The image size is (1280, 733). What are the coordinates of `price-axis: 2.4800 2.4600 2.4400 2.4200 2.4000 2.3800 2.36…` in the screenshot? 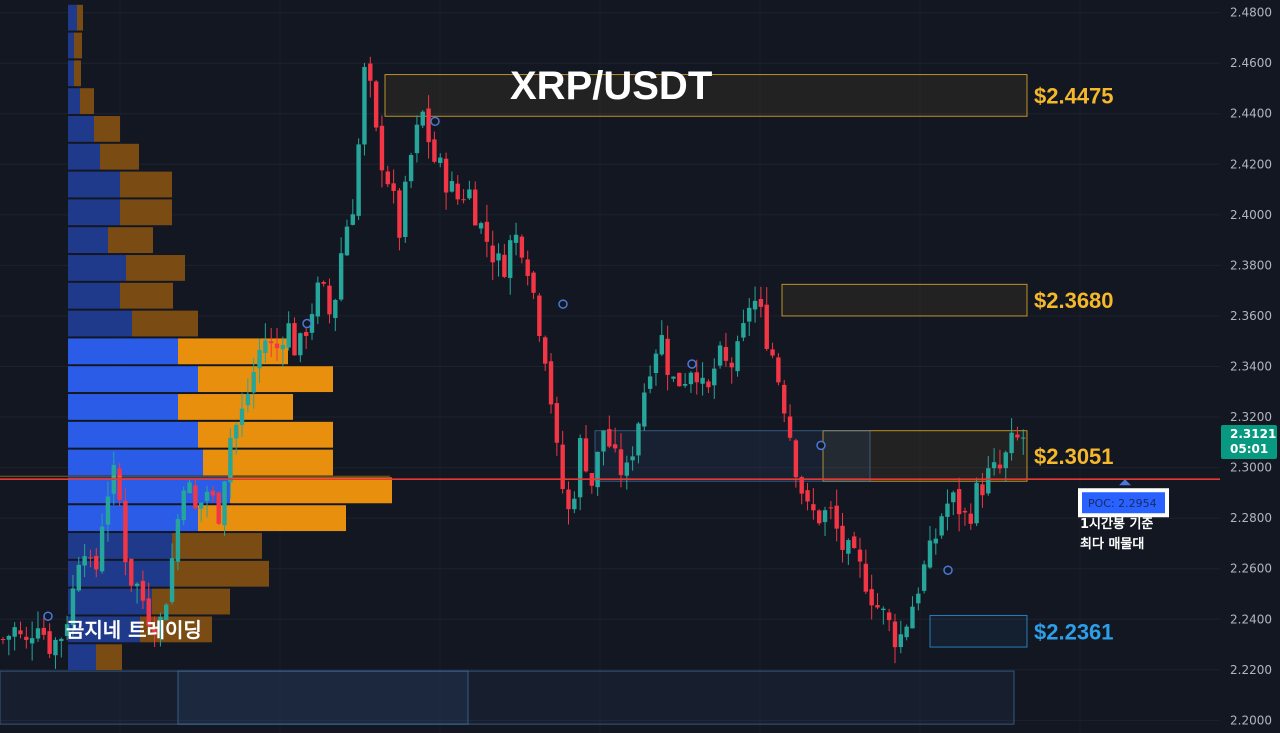 It's located at (1250, 366).